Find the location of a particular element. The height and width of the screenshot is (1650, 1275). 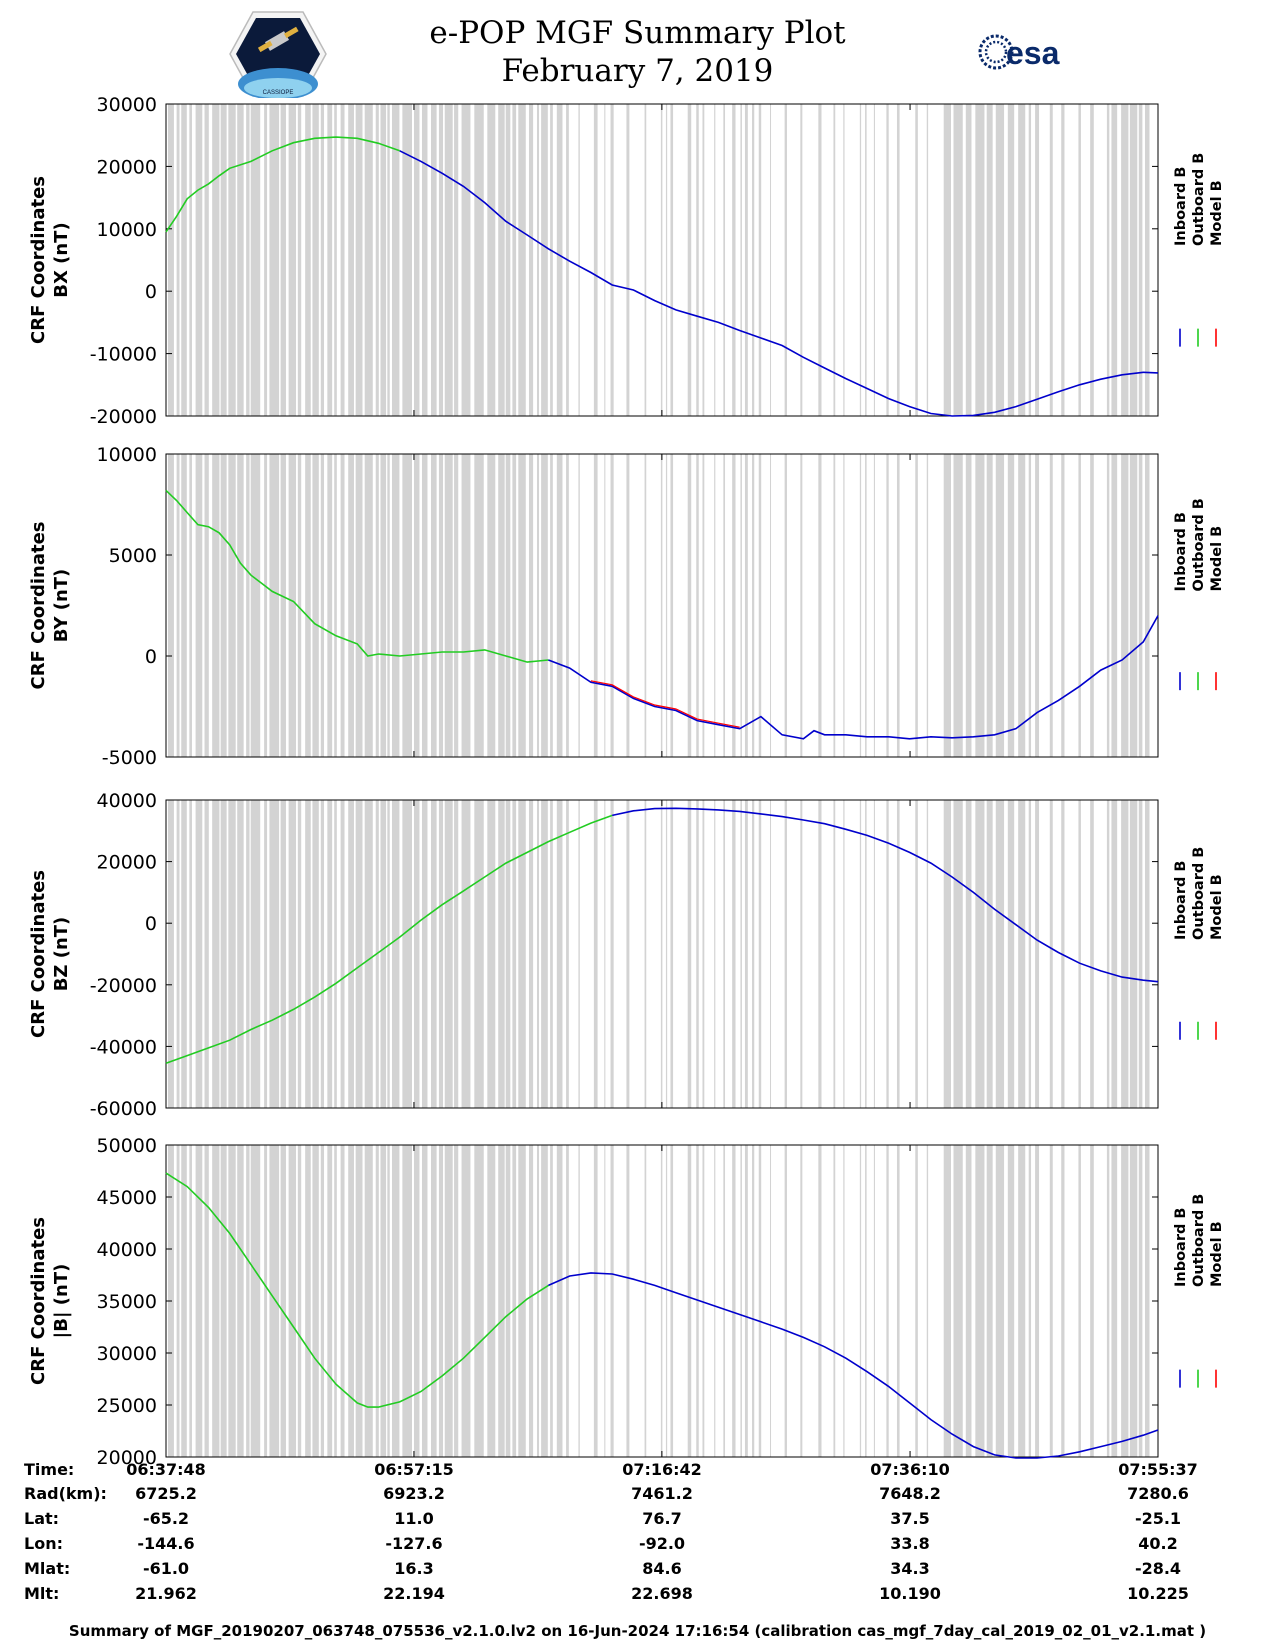

ephemeris-value: -127.6 is located at coordinates (414, 1543).